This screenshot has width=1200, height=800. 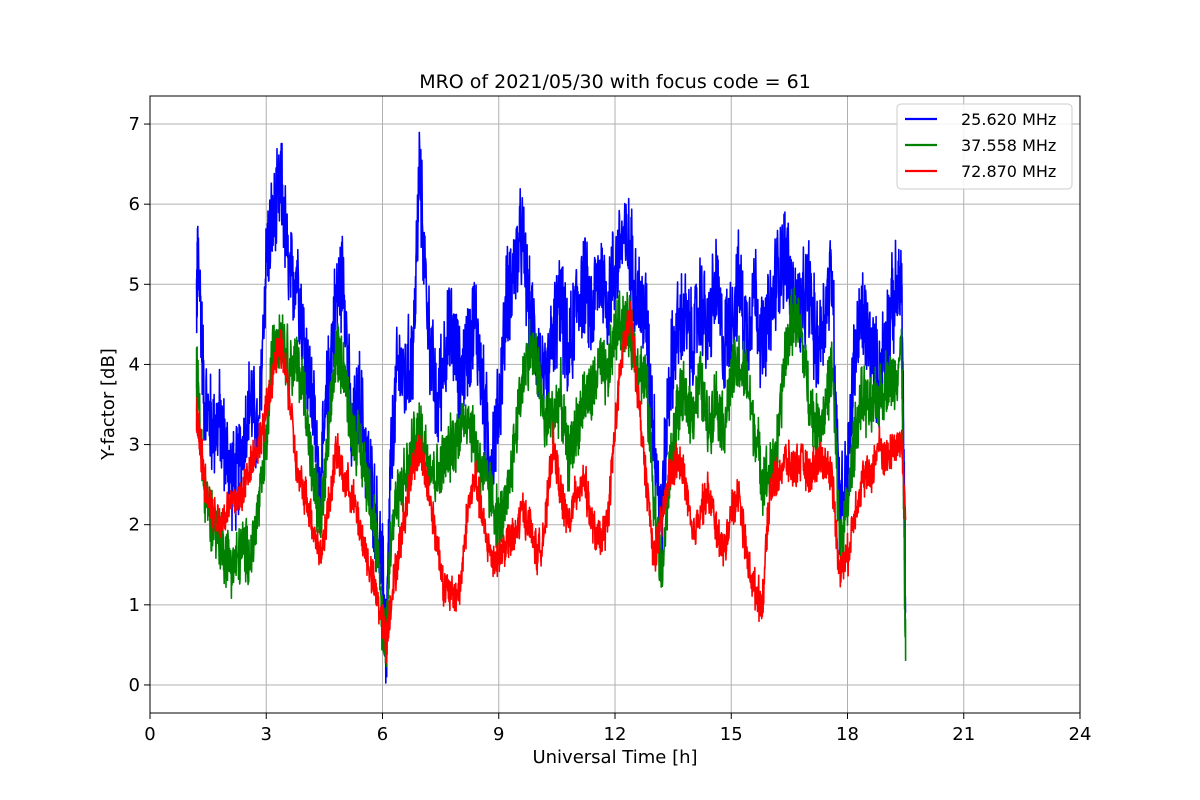 I want to click on x-tick-label: 3, so click(x=266, y=734).